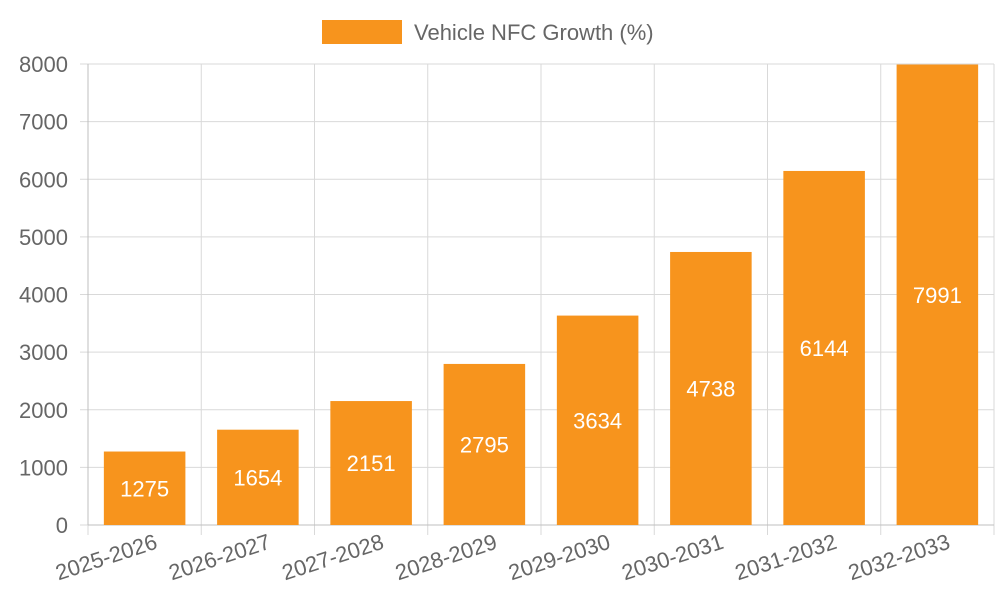 The width and height of the screenshot is (1000, 600). Describe the element at coordinates (333, 557) in the screenshot. I see `x-tick-label: 2027-2028` at that location.